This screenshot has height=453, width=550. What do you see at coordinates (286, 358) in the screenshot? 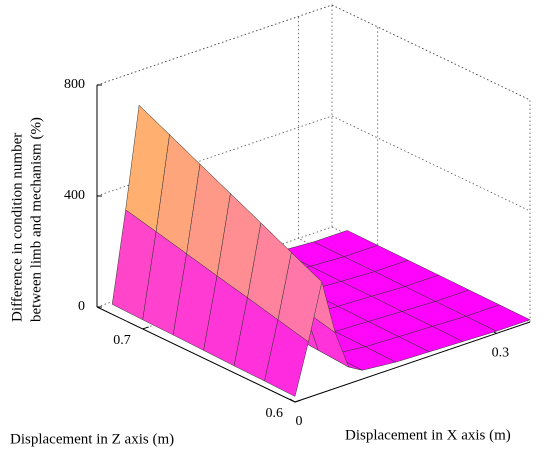
I see `surface-patch` at bounding box center [286, 358].